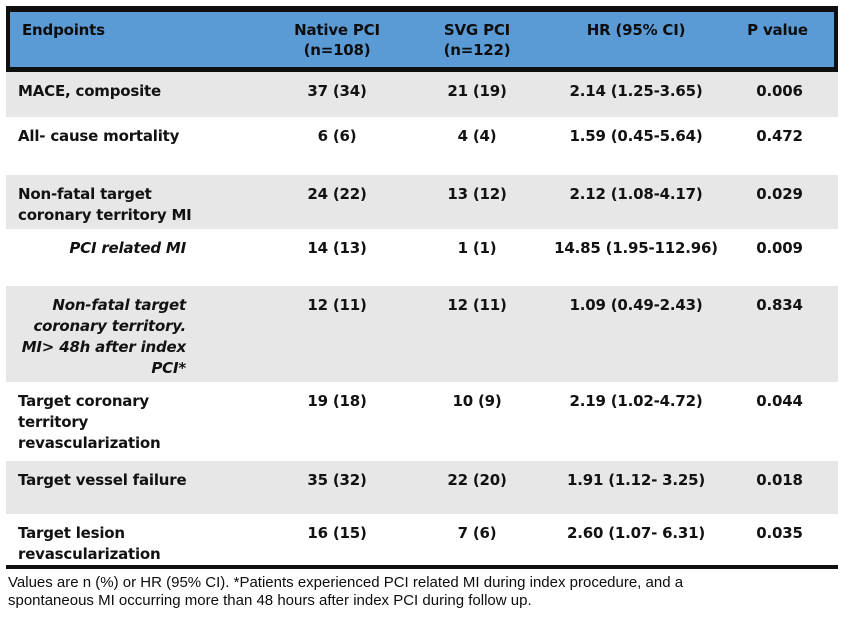  What do you see at coordinates (636, 334) in the screenshot?
I see `hr-ci-cell: 1.09 (0.49-2.43)` at bounding box center [636, 334].